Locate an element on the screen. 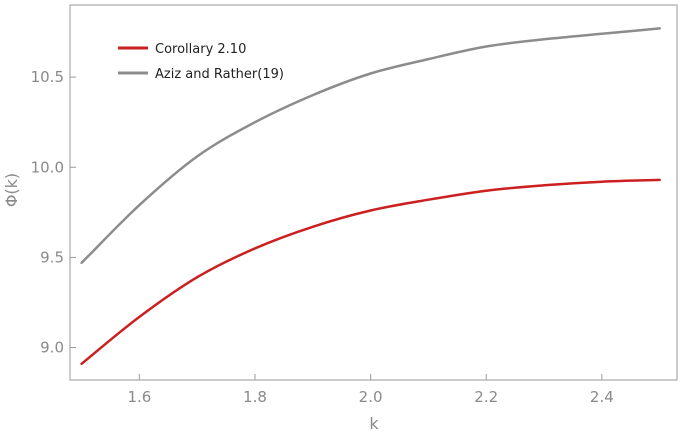 The width and height of the screenshot is (685, 436). x-tick-label-3: 2.2 is located at coordinates (486, 397).